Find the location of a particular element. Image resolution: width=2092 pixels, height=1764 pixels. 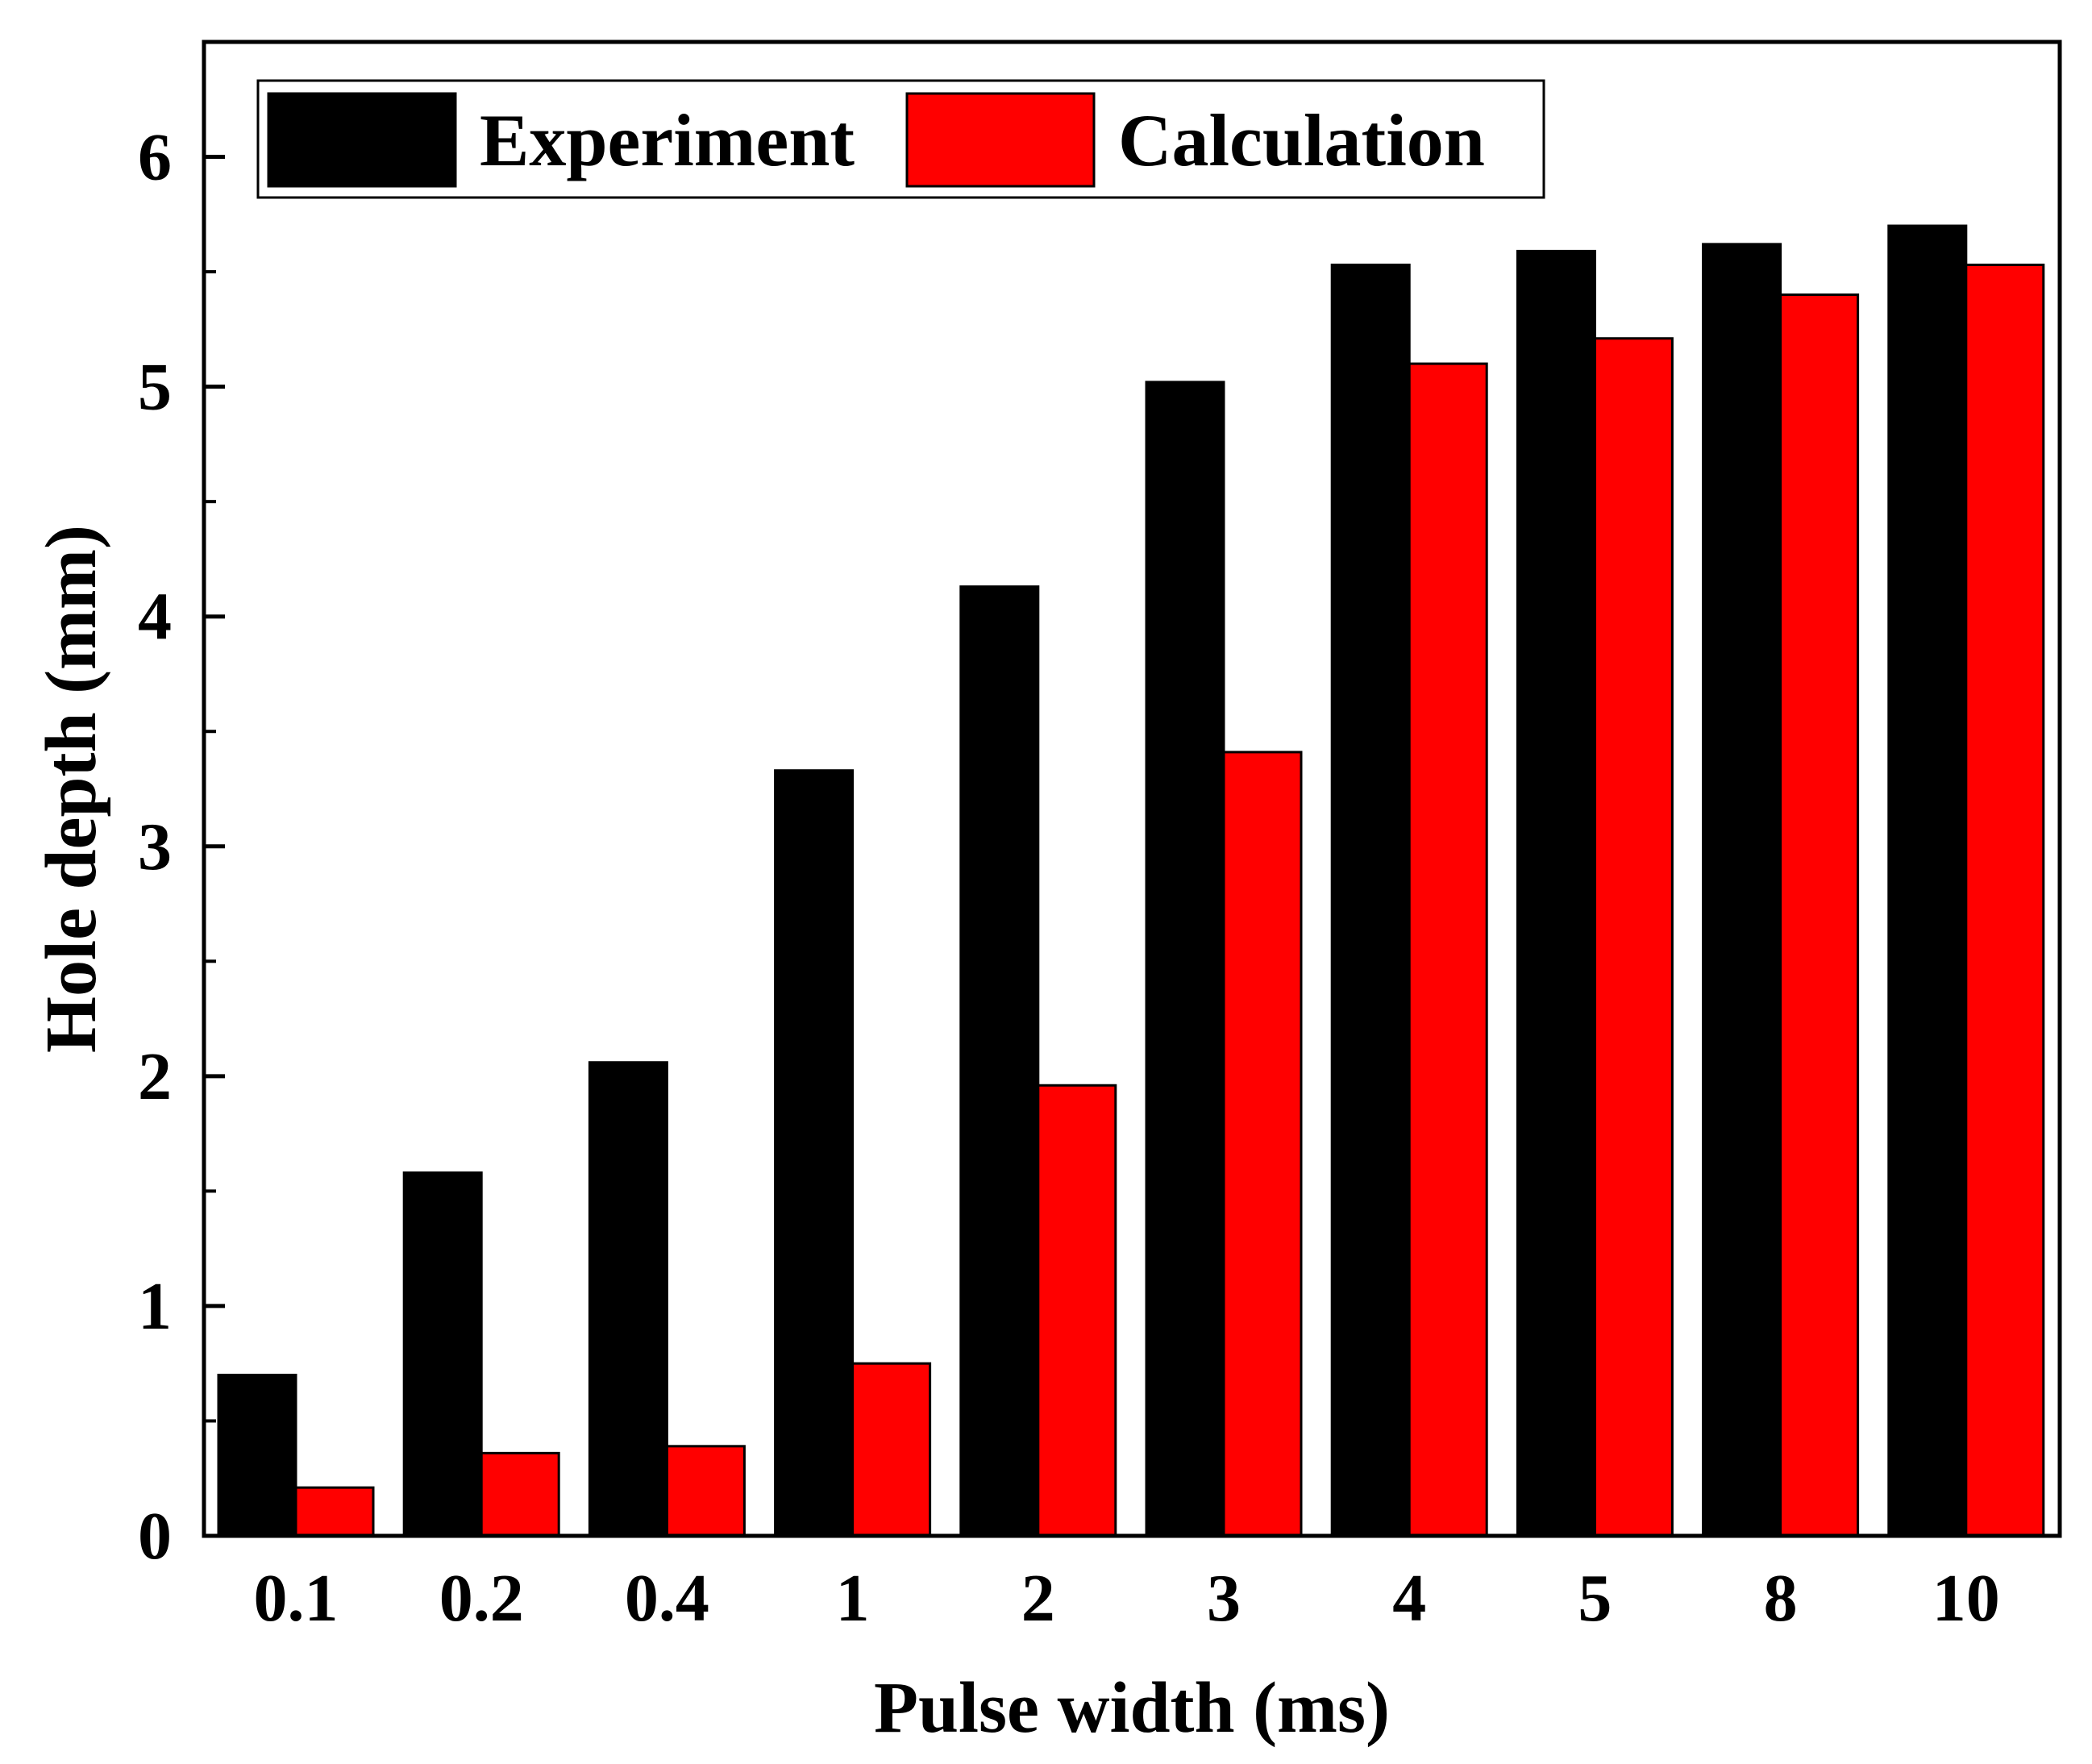

x-tick-label: 0.2 is located at coordinates (481, 1598).